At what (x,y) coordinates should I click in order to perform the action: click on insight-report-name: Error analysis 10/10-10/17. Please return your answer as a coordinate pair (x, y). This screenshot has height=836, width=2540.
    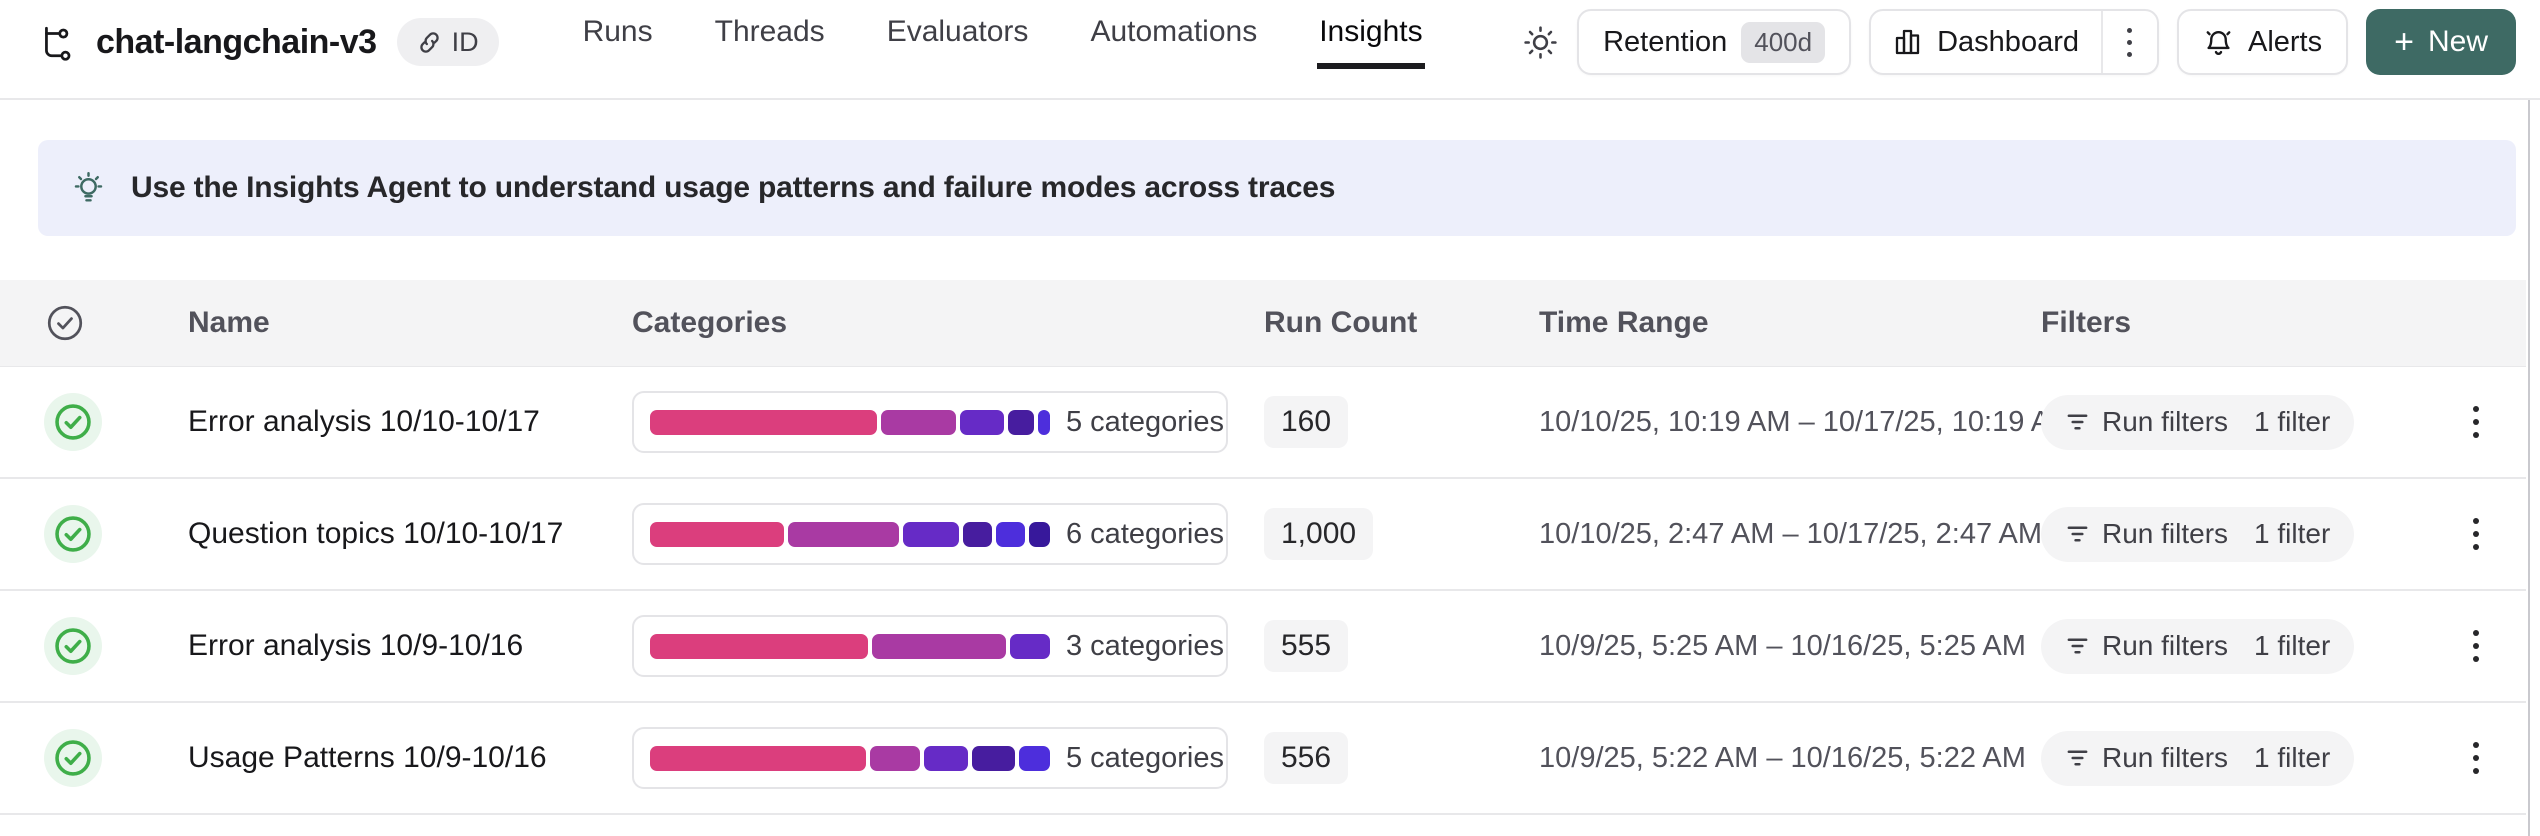
    Looking at the image, I should click on (364, 421).